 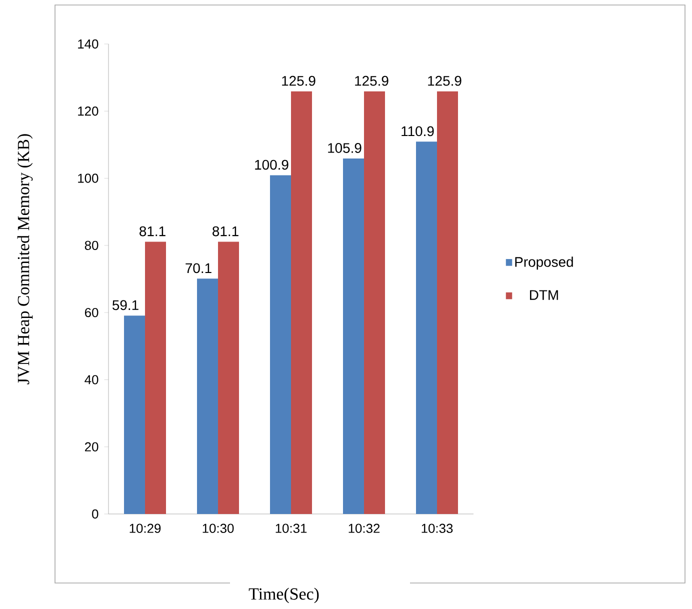 I want to click on y-tick-label: 40, so click(x=91, y=379).